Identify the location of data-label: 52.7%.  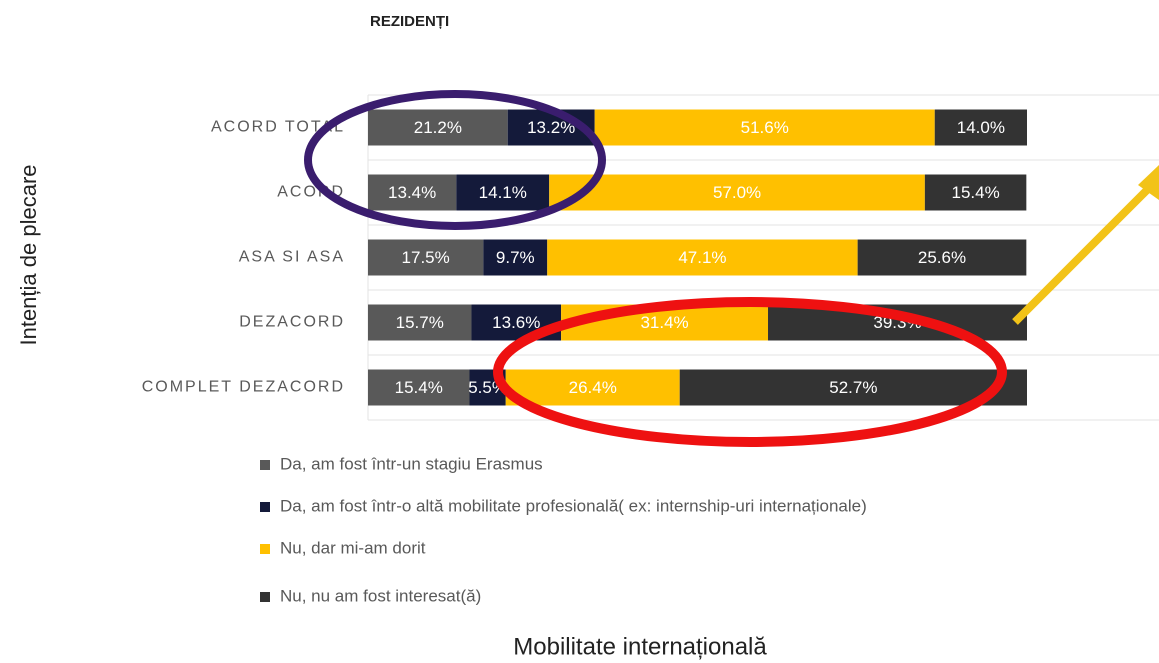
(853, 387).